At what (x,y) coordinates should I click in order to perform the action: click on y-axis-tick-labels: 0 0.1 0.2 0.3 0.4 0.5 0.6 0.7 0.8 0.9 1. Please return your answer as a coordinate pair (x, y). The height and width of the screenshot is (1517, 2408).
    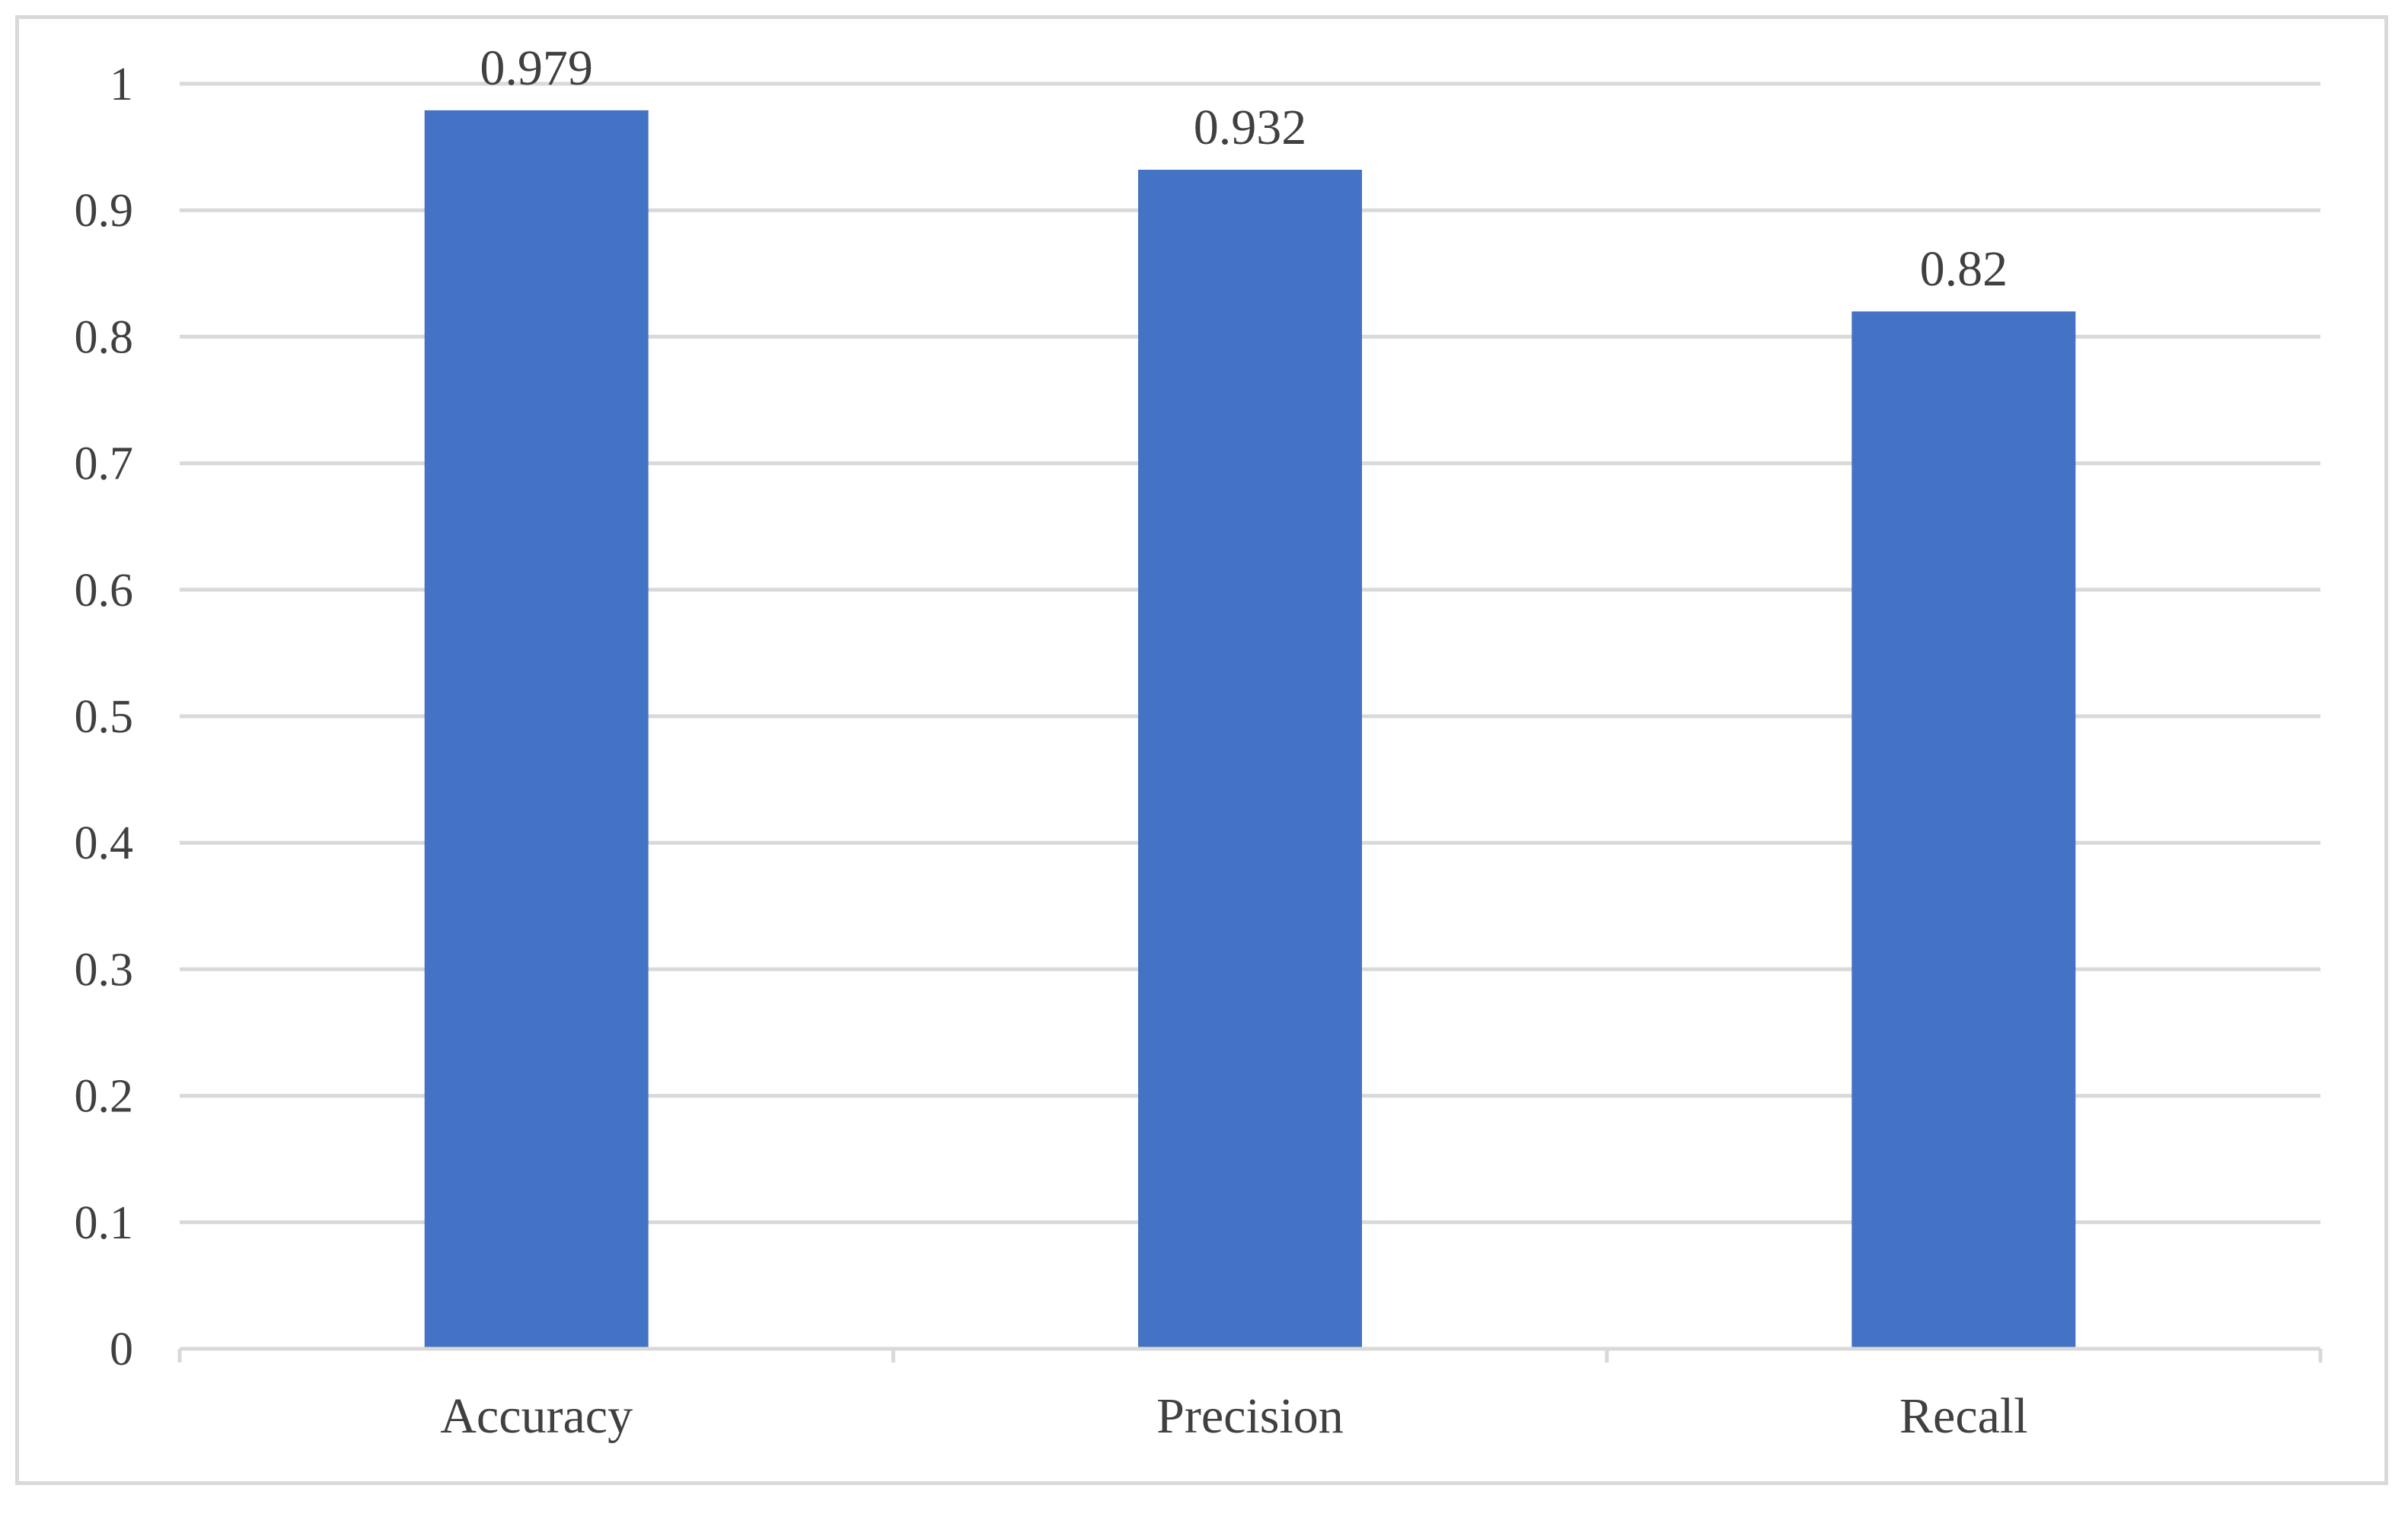
    Looking at the image, I should click on (104, 717).